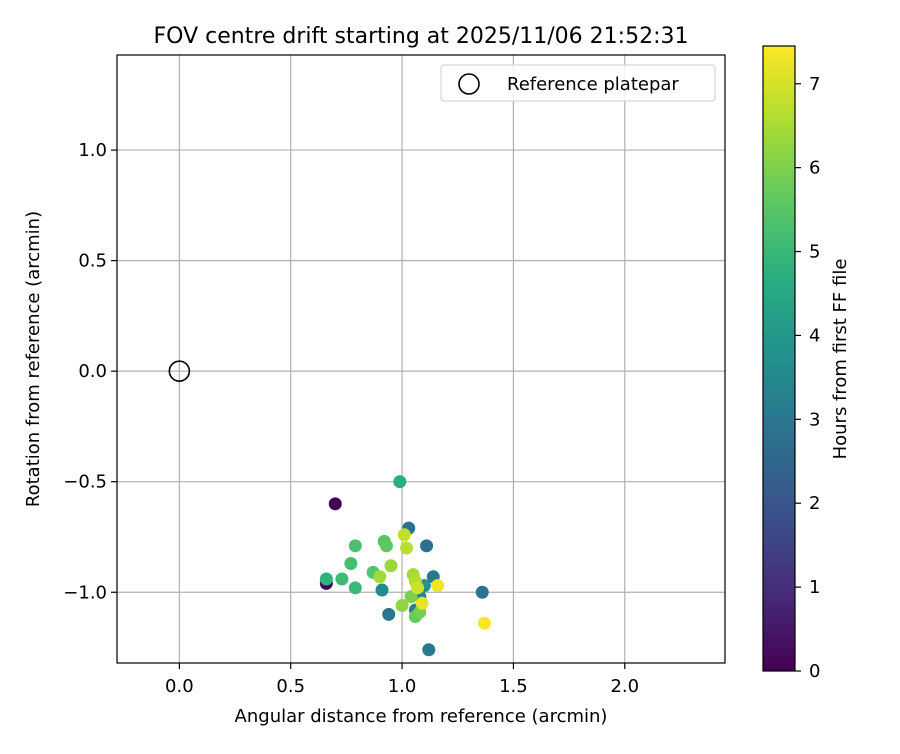 The width and height of the screenshot is (900, 754). I want to click on y-tick-label: 1.0, so click(92, 150).